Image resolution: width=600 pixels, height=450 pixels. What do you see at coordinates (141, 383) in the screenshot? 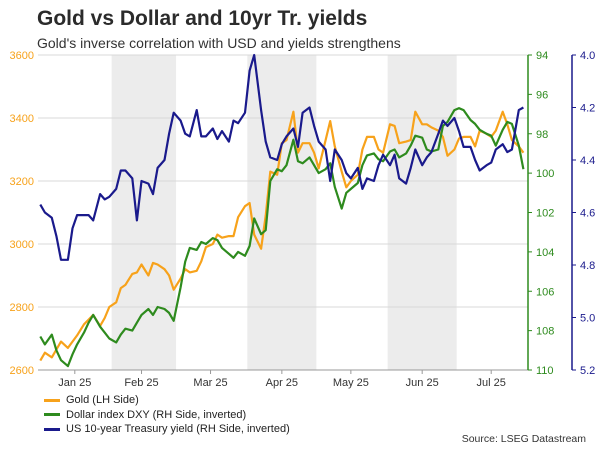
I see `x-tick-label: Feb 25` at bounding box center [141, 383].